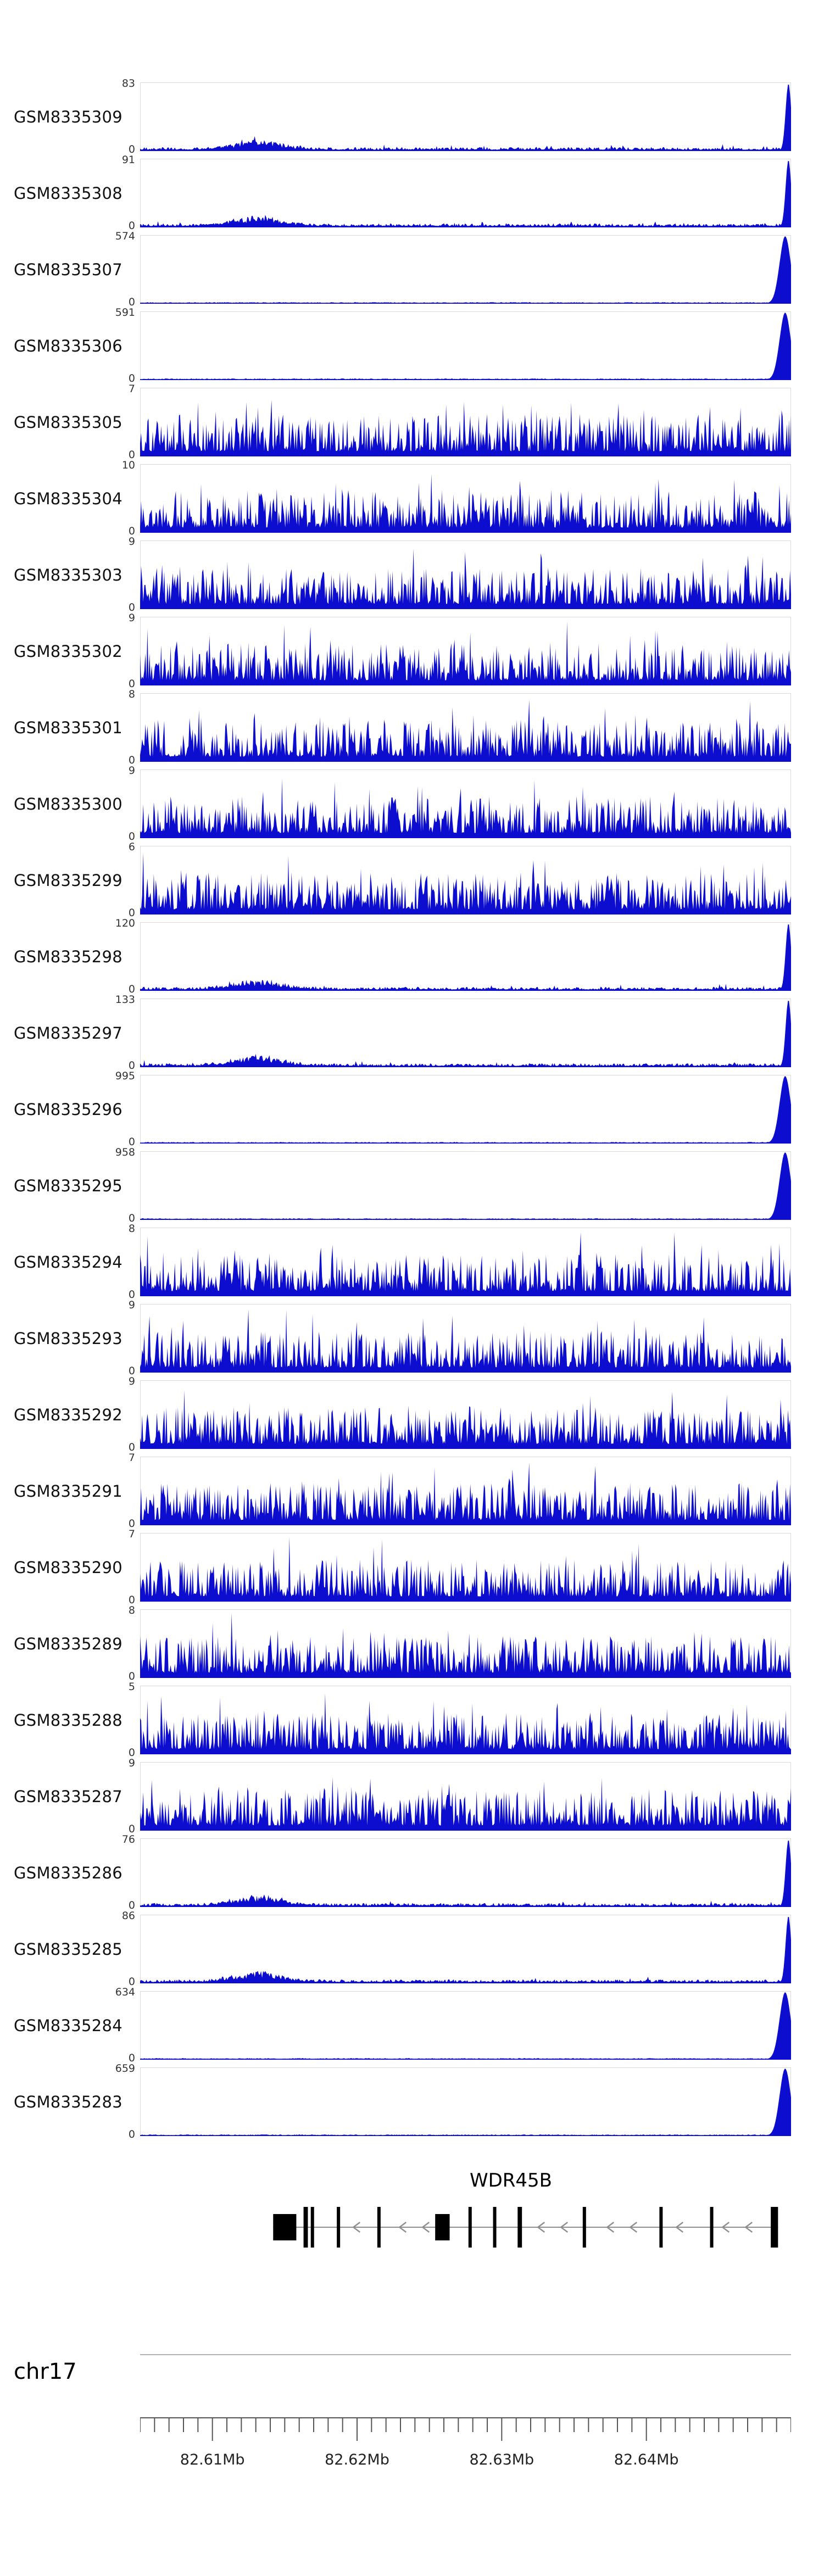 This screenshot has width=824, height=2576. Describe the element at coordinates (125, 1992) in the screenshot. I see `y-axis-max-label: 634` at that location.